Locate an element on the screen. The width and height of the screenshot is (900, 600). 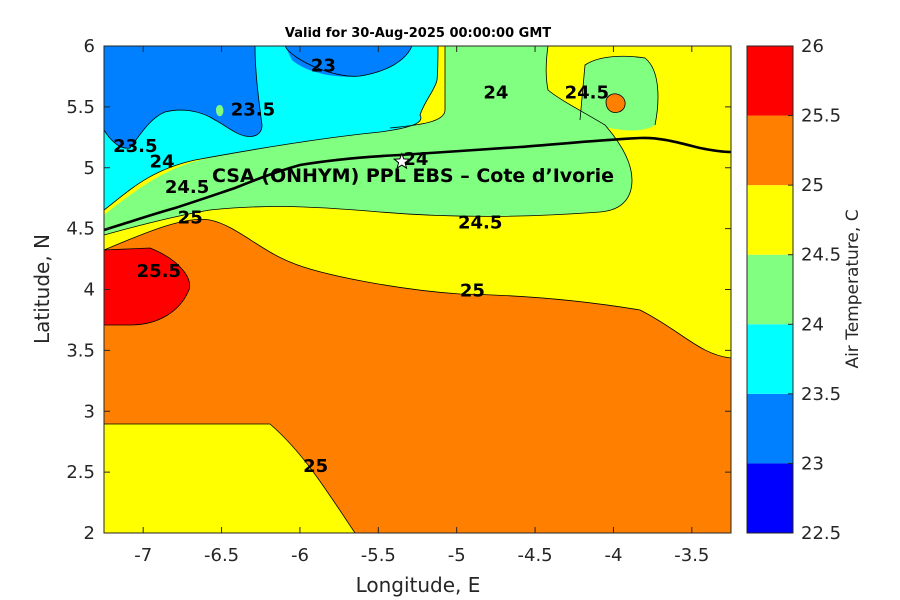
band-25_5-west is located at coordinates (147, 286).